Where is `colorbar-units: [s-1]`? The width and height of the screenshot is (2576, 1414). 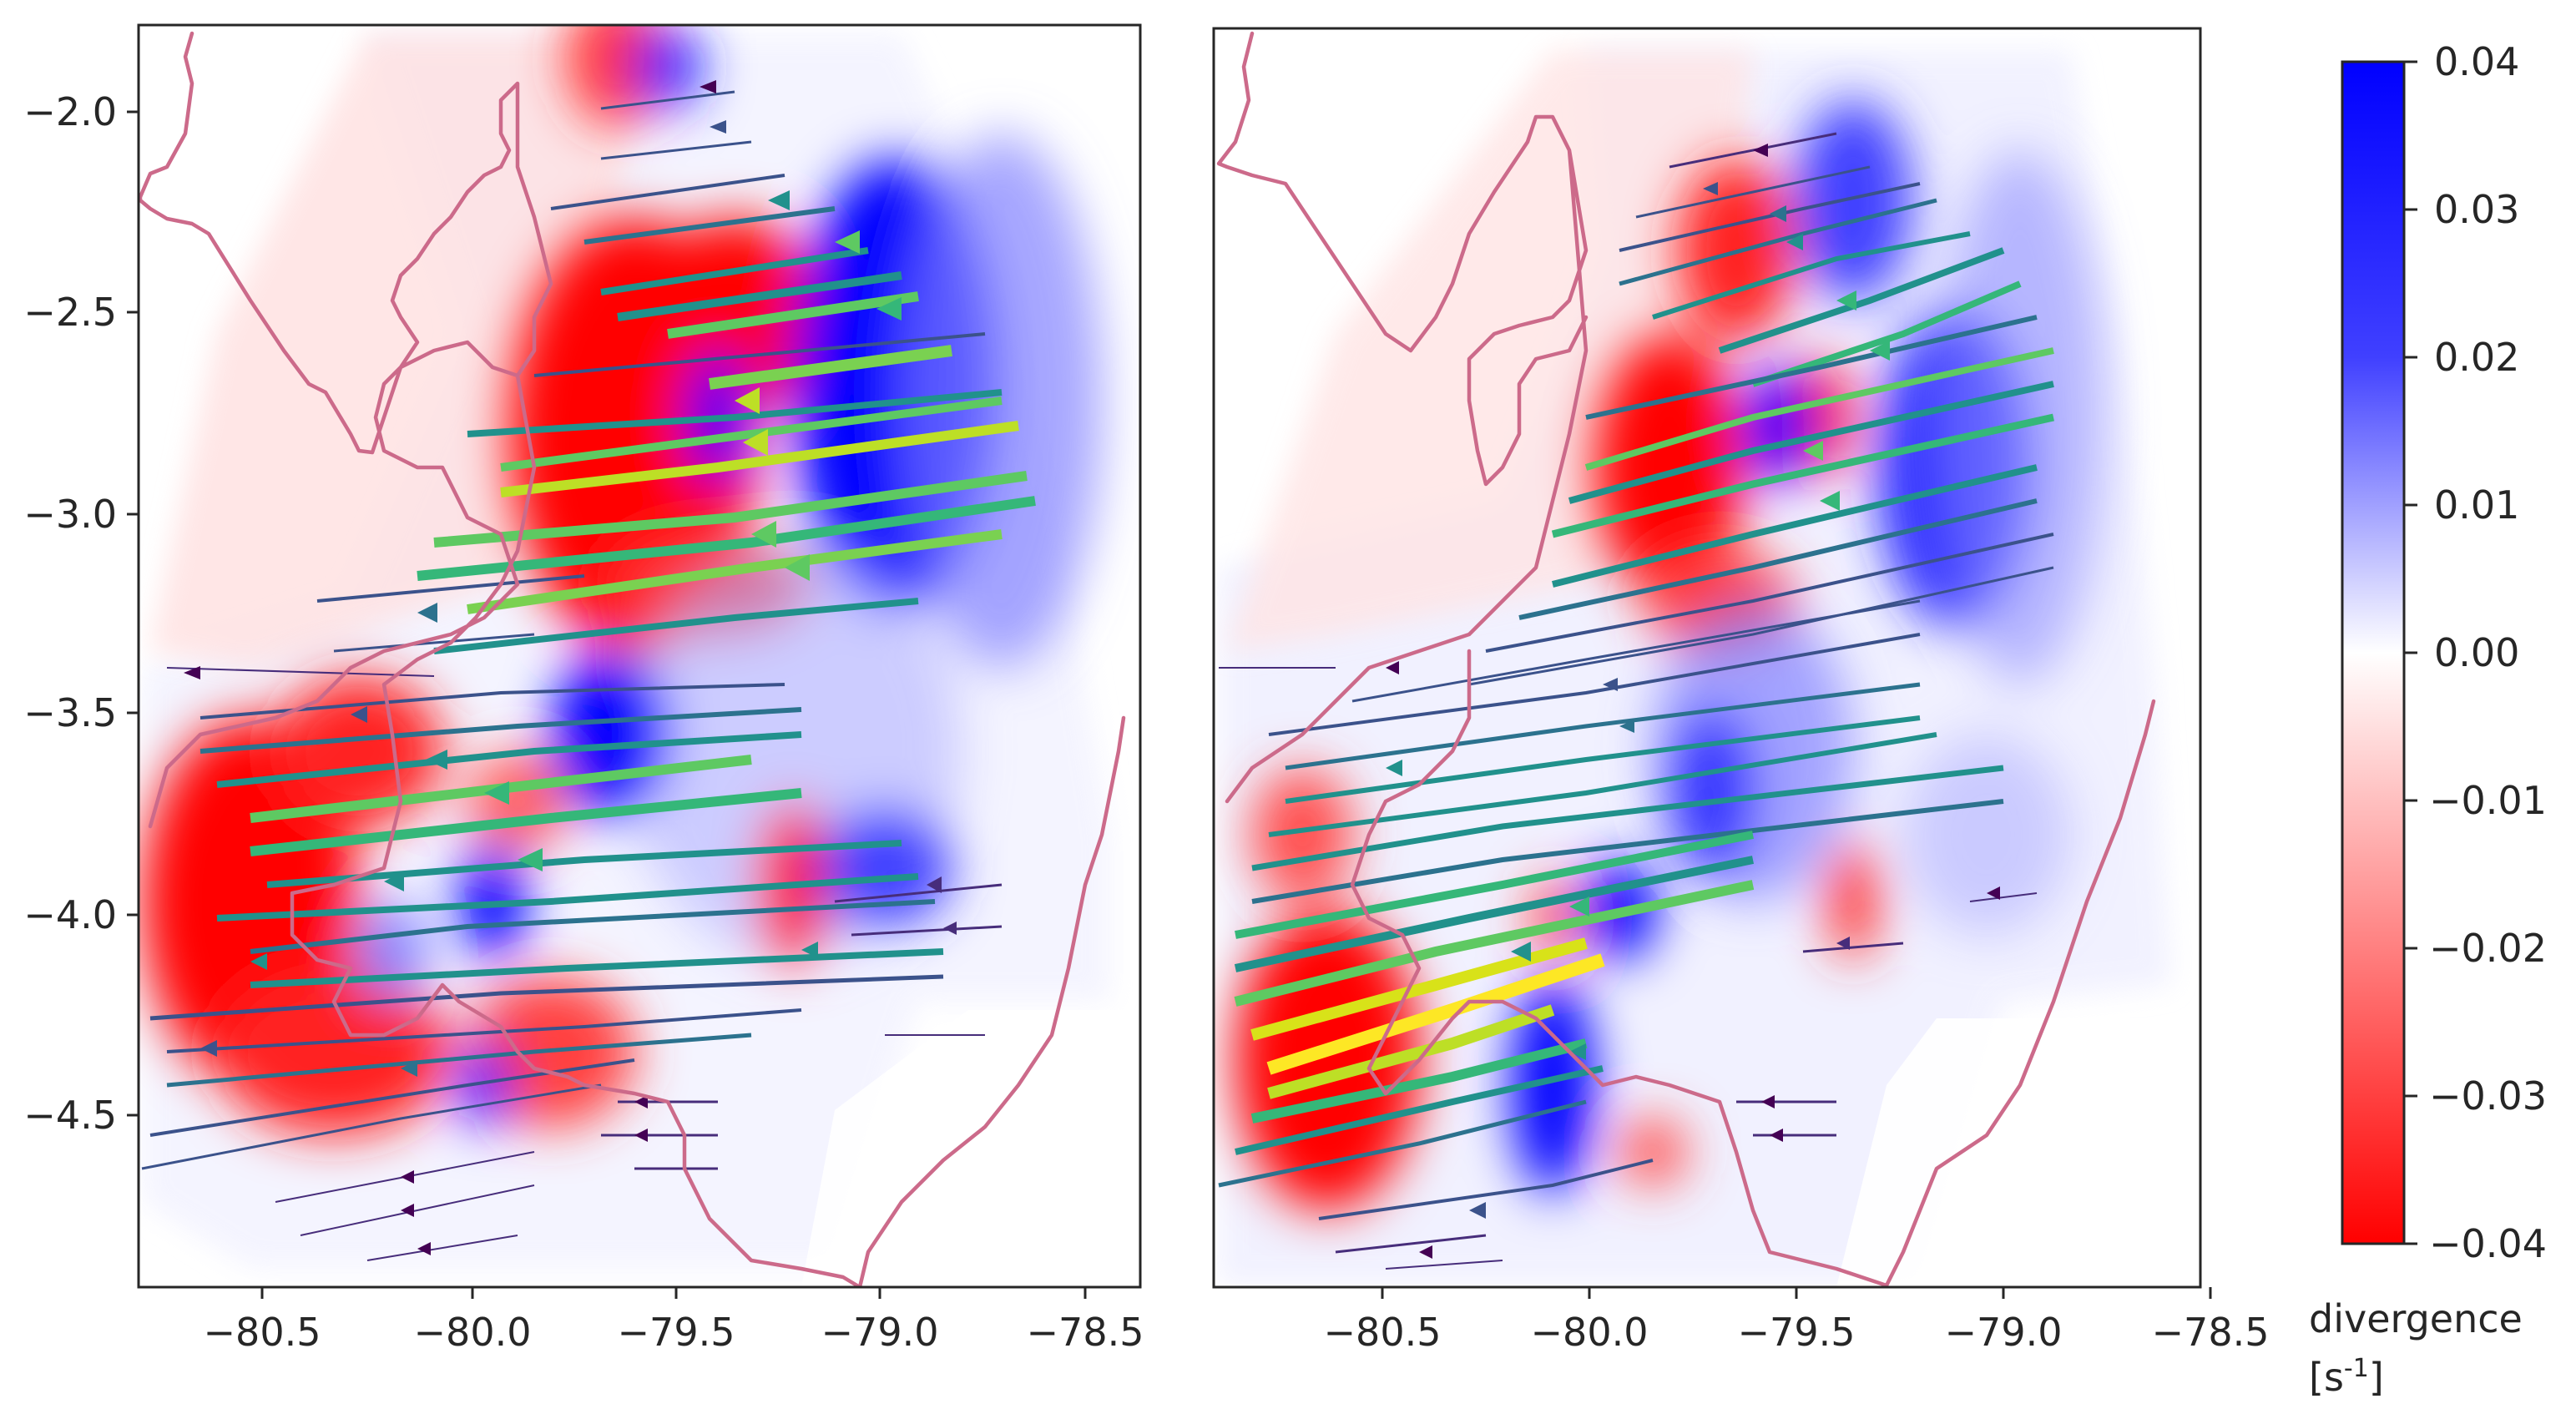
colorbar-units: [s-1] is located at coordinates (2346, 1377).